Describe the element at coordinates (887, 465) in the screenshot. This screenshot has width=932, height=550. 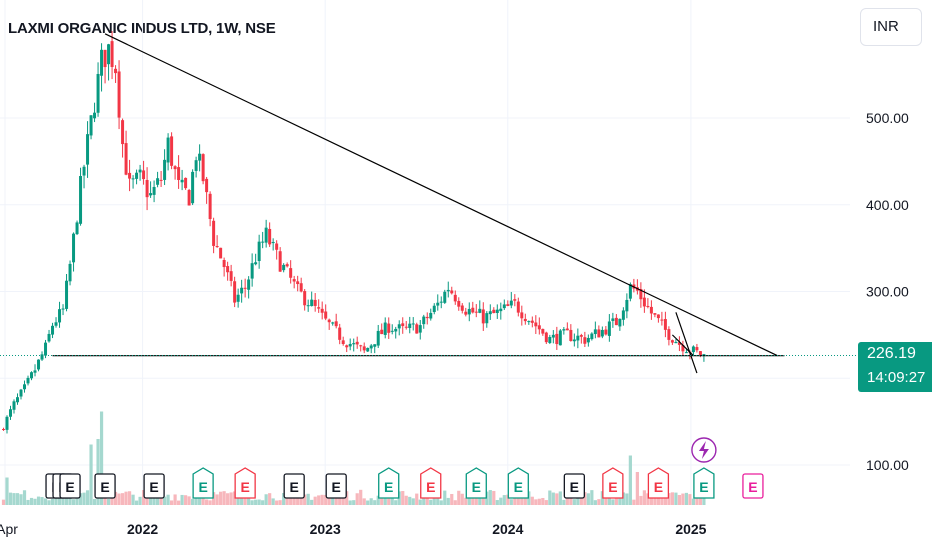
I see `y-tick-label: 100.00` at that location.